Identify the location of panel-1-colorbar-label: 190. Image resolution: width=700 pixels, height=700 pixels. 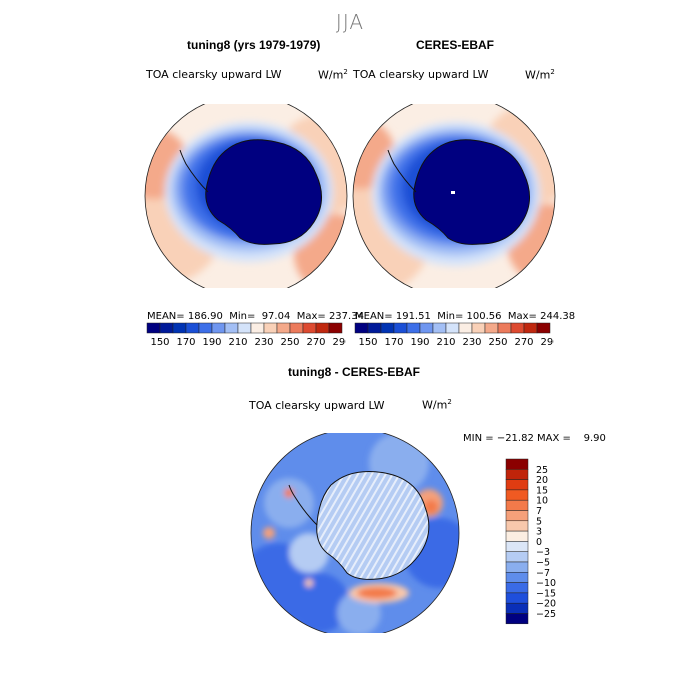
(211, 342).